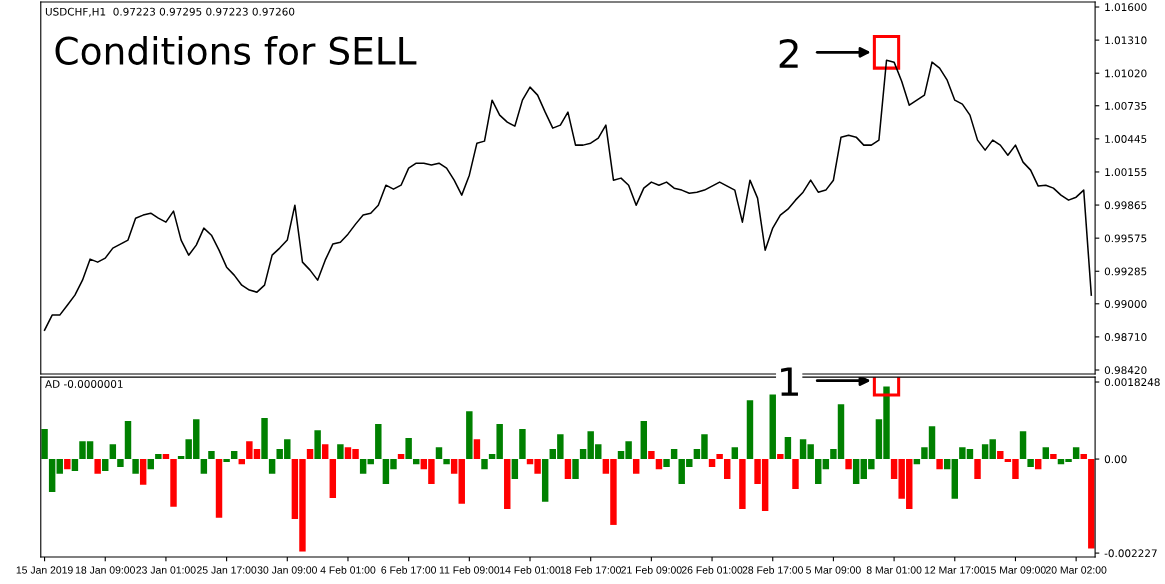  What do you see at coordinates (1125, 370) in the screenshot?
I see `y-tick-label: 0.98420` at bounding box center [1125, 370].